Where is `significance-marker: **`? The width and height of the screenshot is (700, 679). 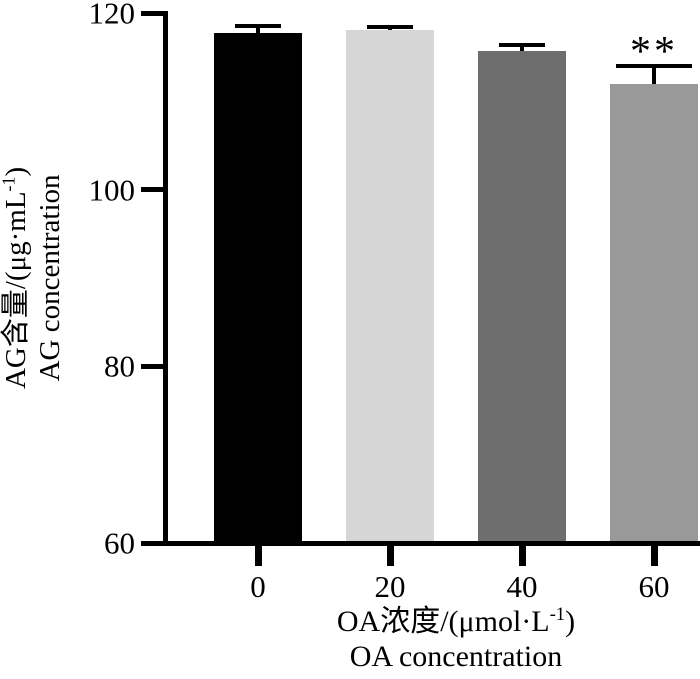 significance-marker: ** is located at coordinates (654, 52).